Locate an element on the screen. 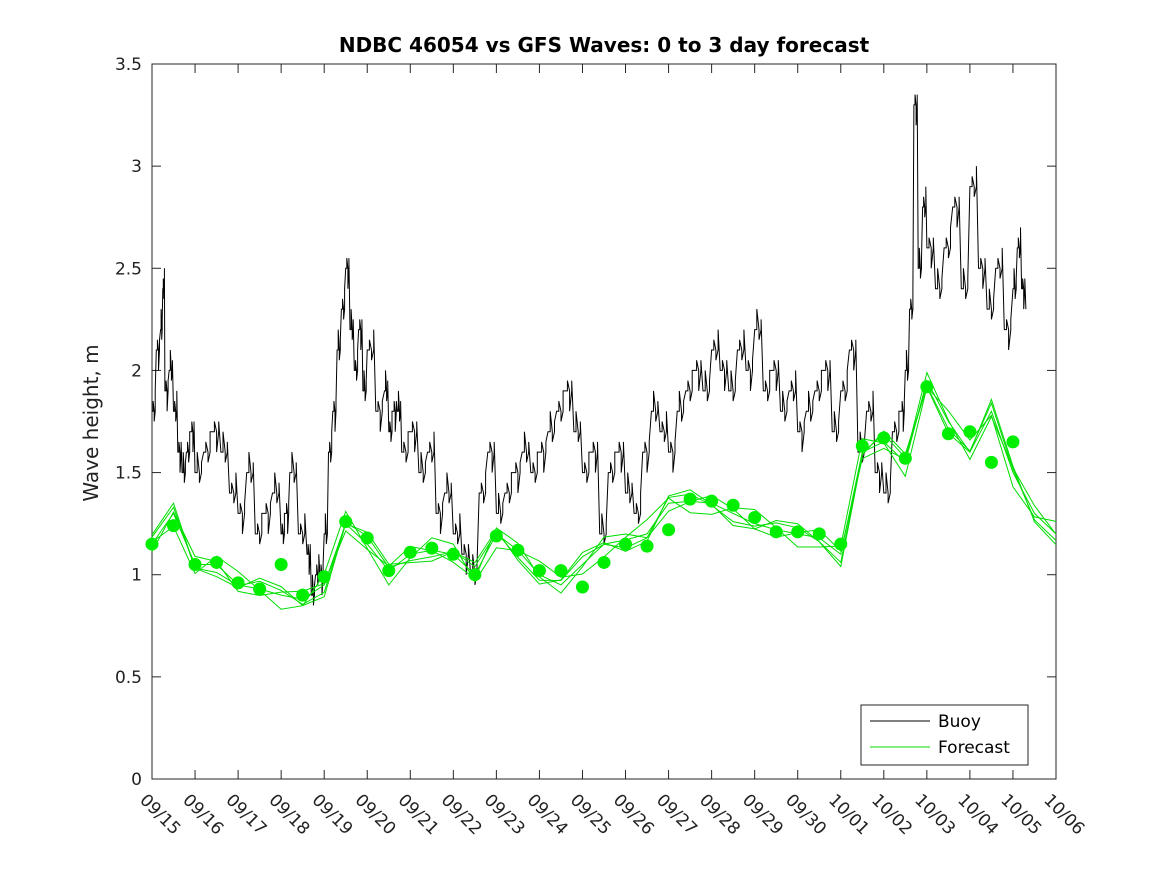 The image size is (1167, 875). y-tick-label: 0 is located at coordinates (136, 780).